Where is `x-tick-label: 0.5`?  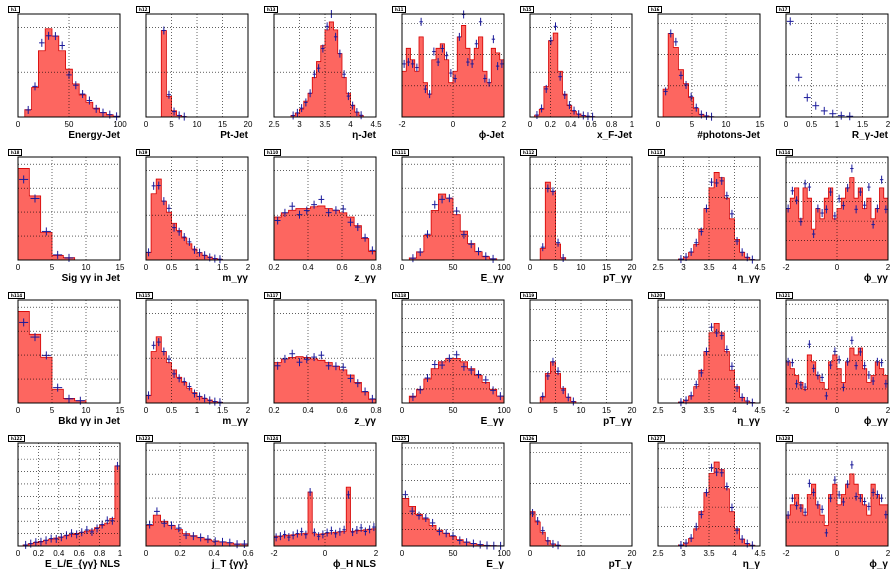 x-tick-label: 0.5 is located at coordinates (812, 124).